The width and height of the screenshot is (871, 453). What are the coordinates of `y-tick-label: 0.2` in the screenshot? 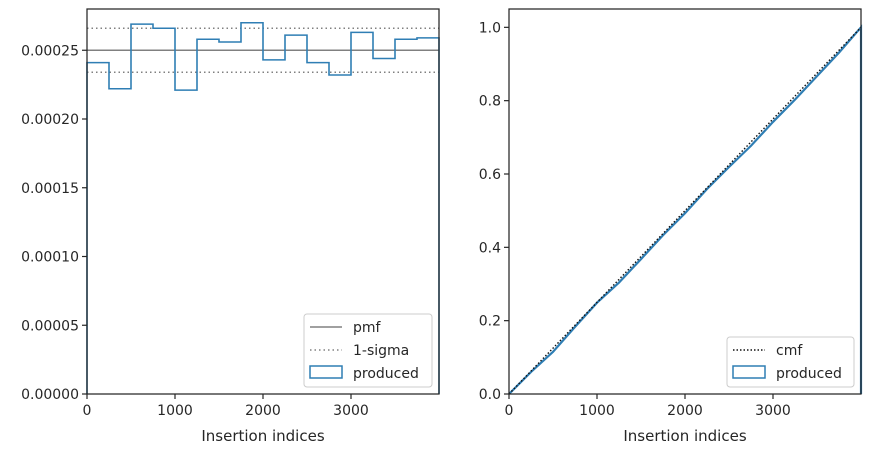 It's located at (490, 322).